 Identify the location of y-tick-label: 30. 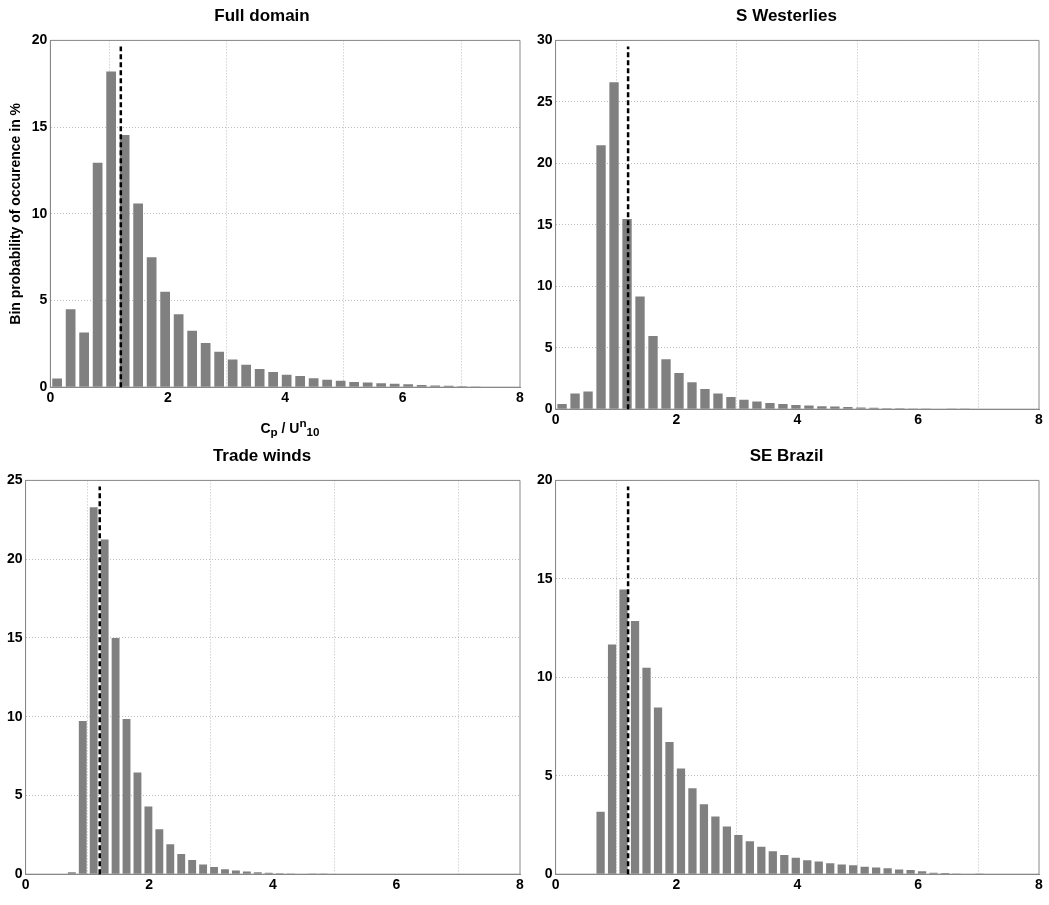
(544, 39).